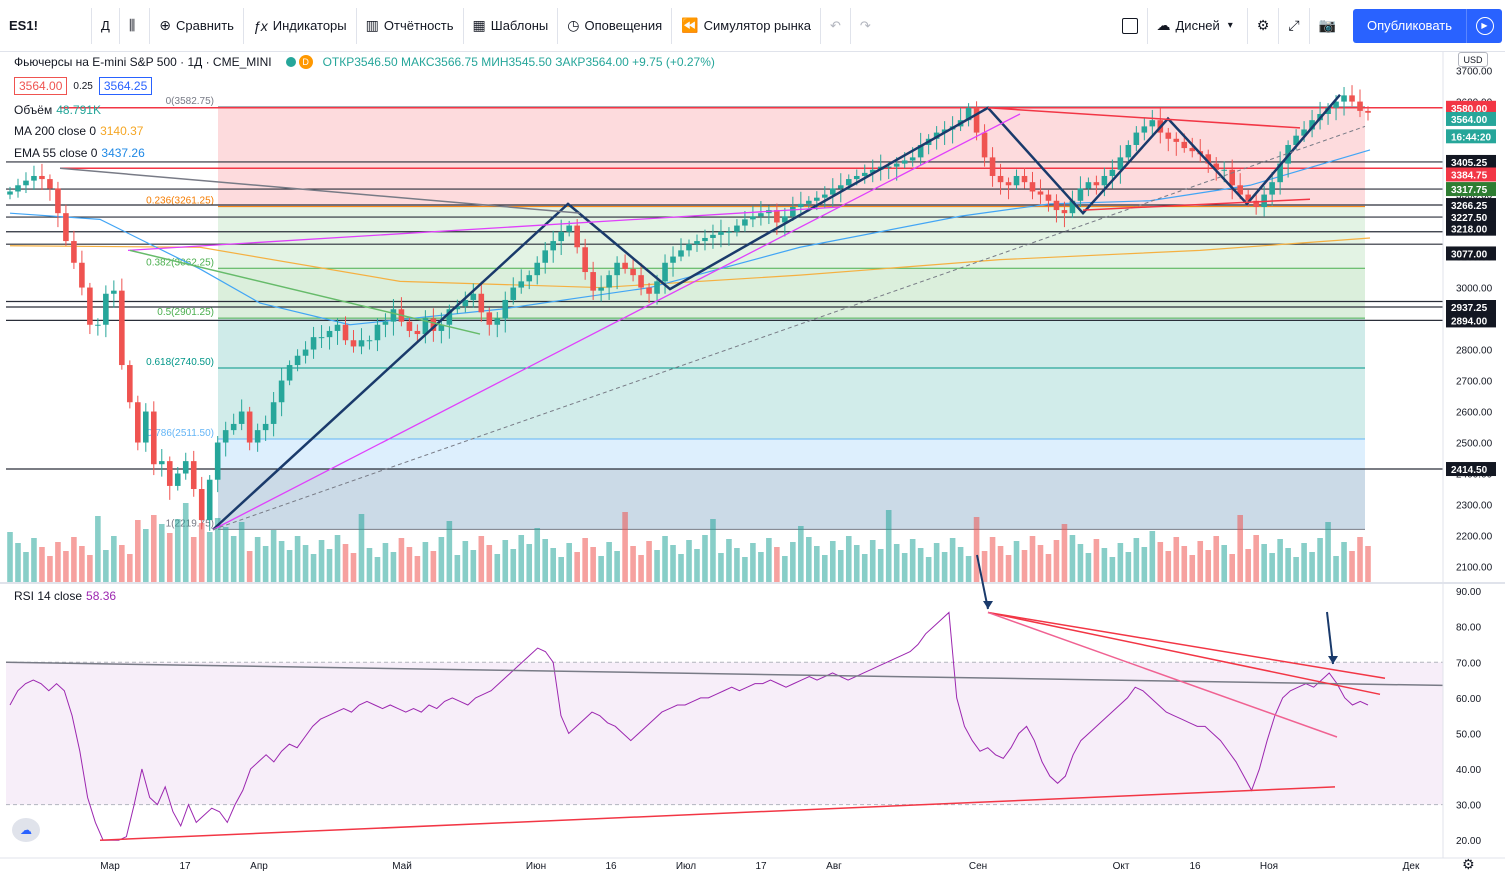  What do you see at coordinates (1186, 645) in the screenshot?
I see `rsi-resistance-line` at bounding box center [1186, 645].